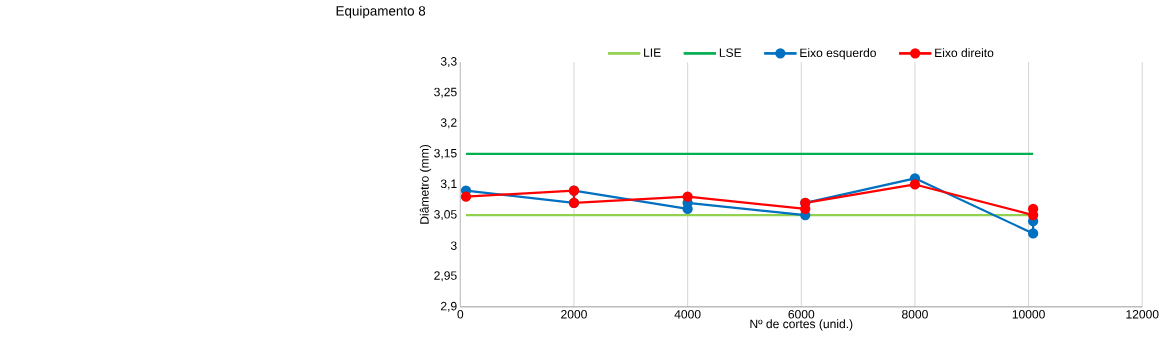 Image resolution: width=1162 pixels, height=343 pixels. I want to click on legend-label: Eixo esquerdo, so click(838, 54).